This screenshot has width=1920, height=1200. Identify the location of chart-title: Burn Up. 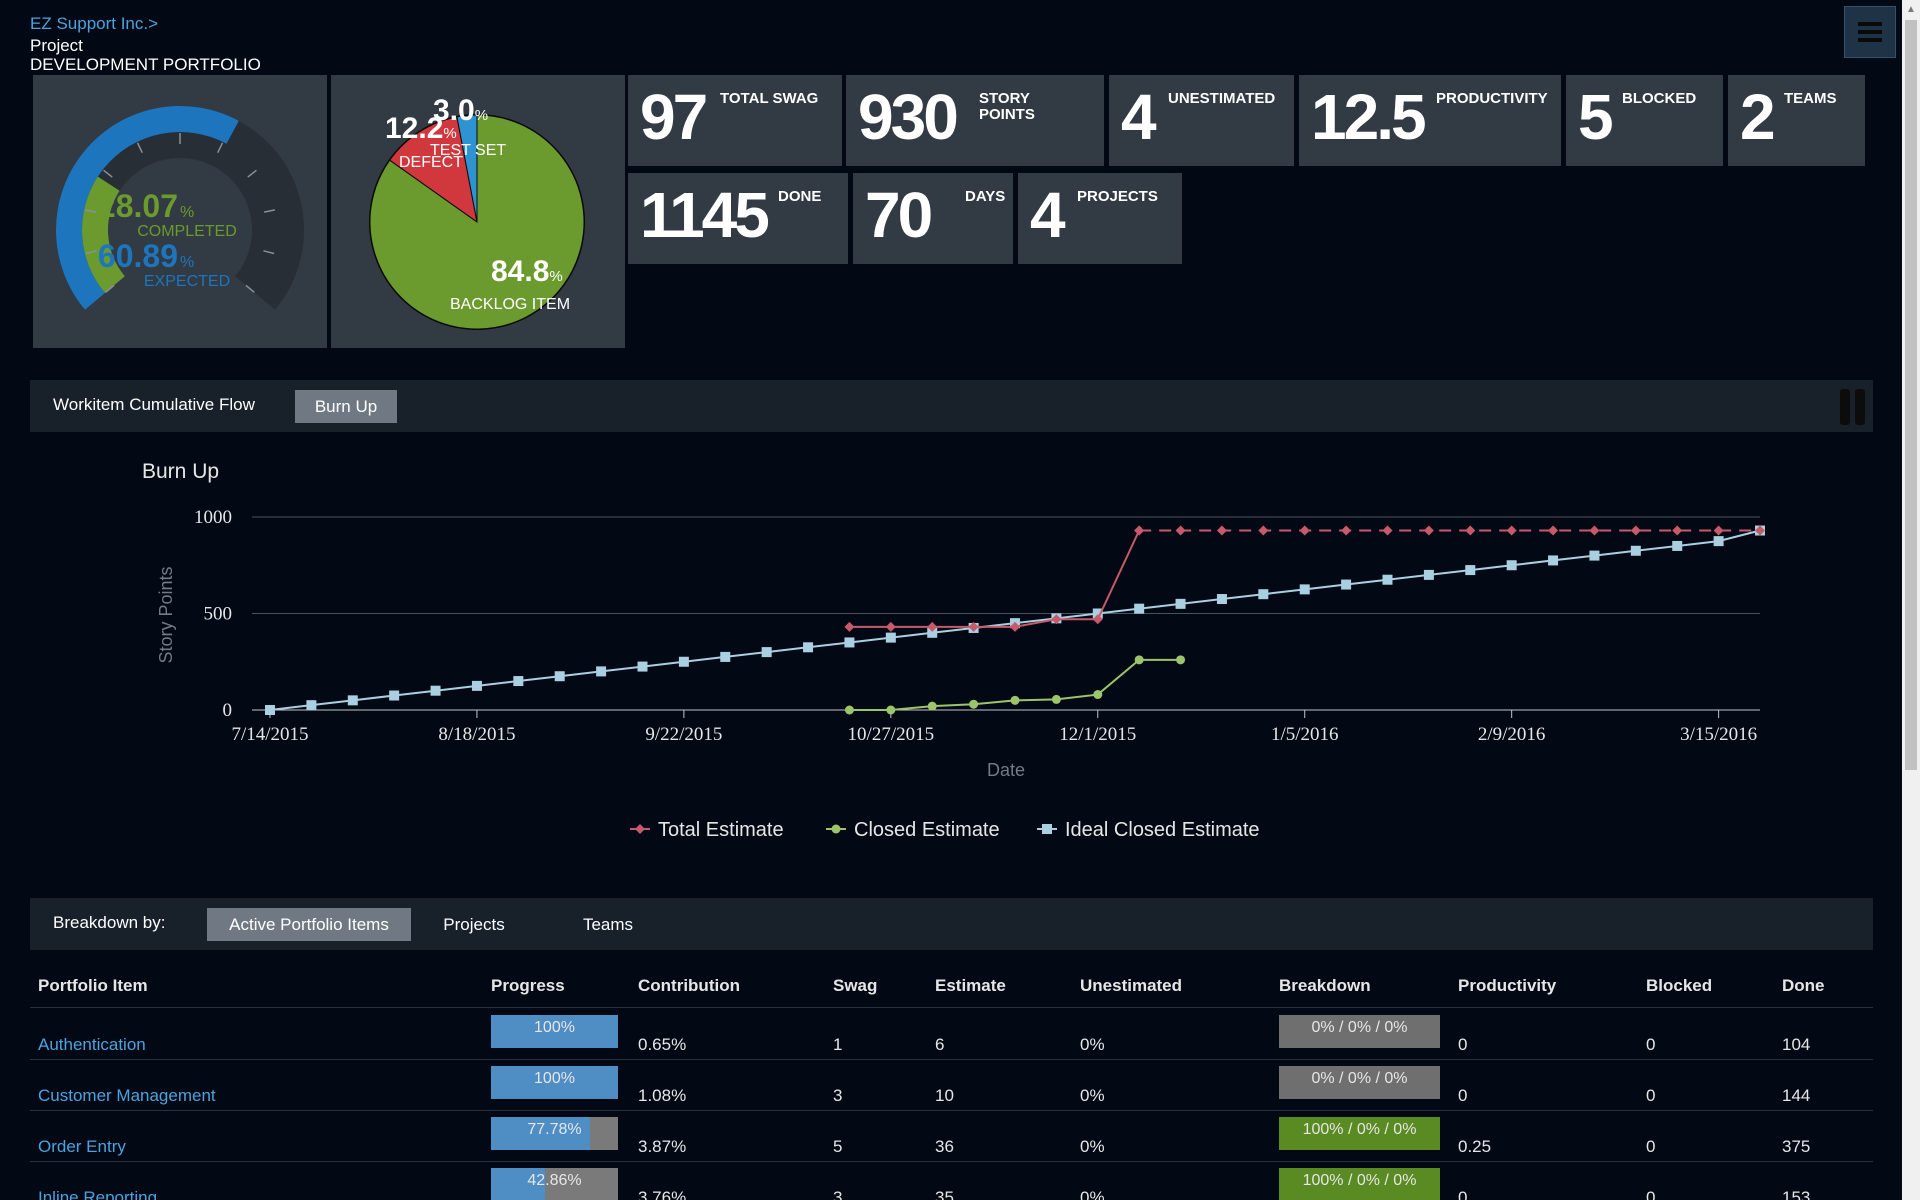
(180, 471).